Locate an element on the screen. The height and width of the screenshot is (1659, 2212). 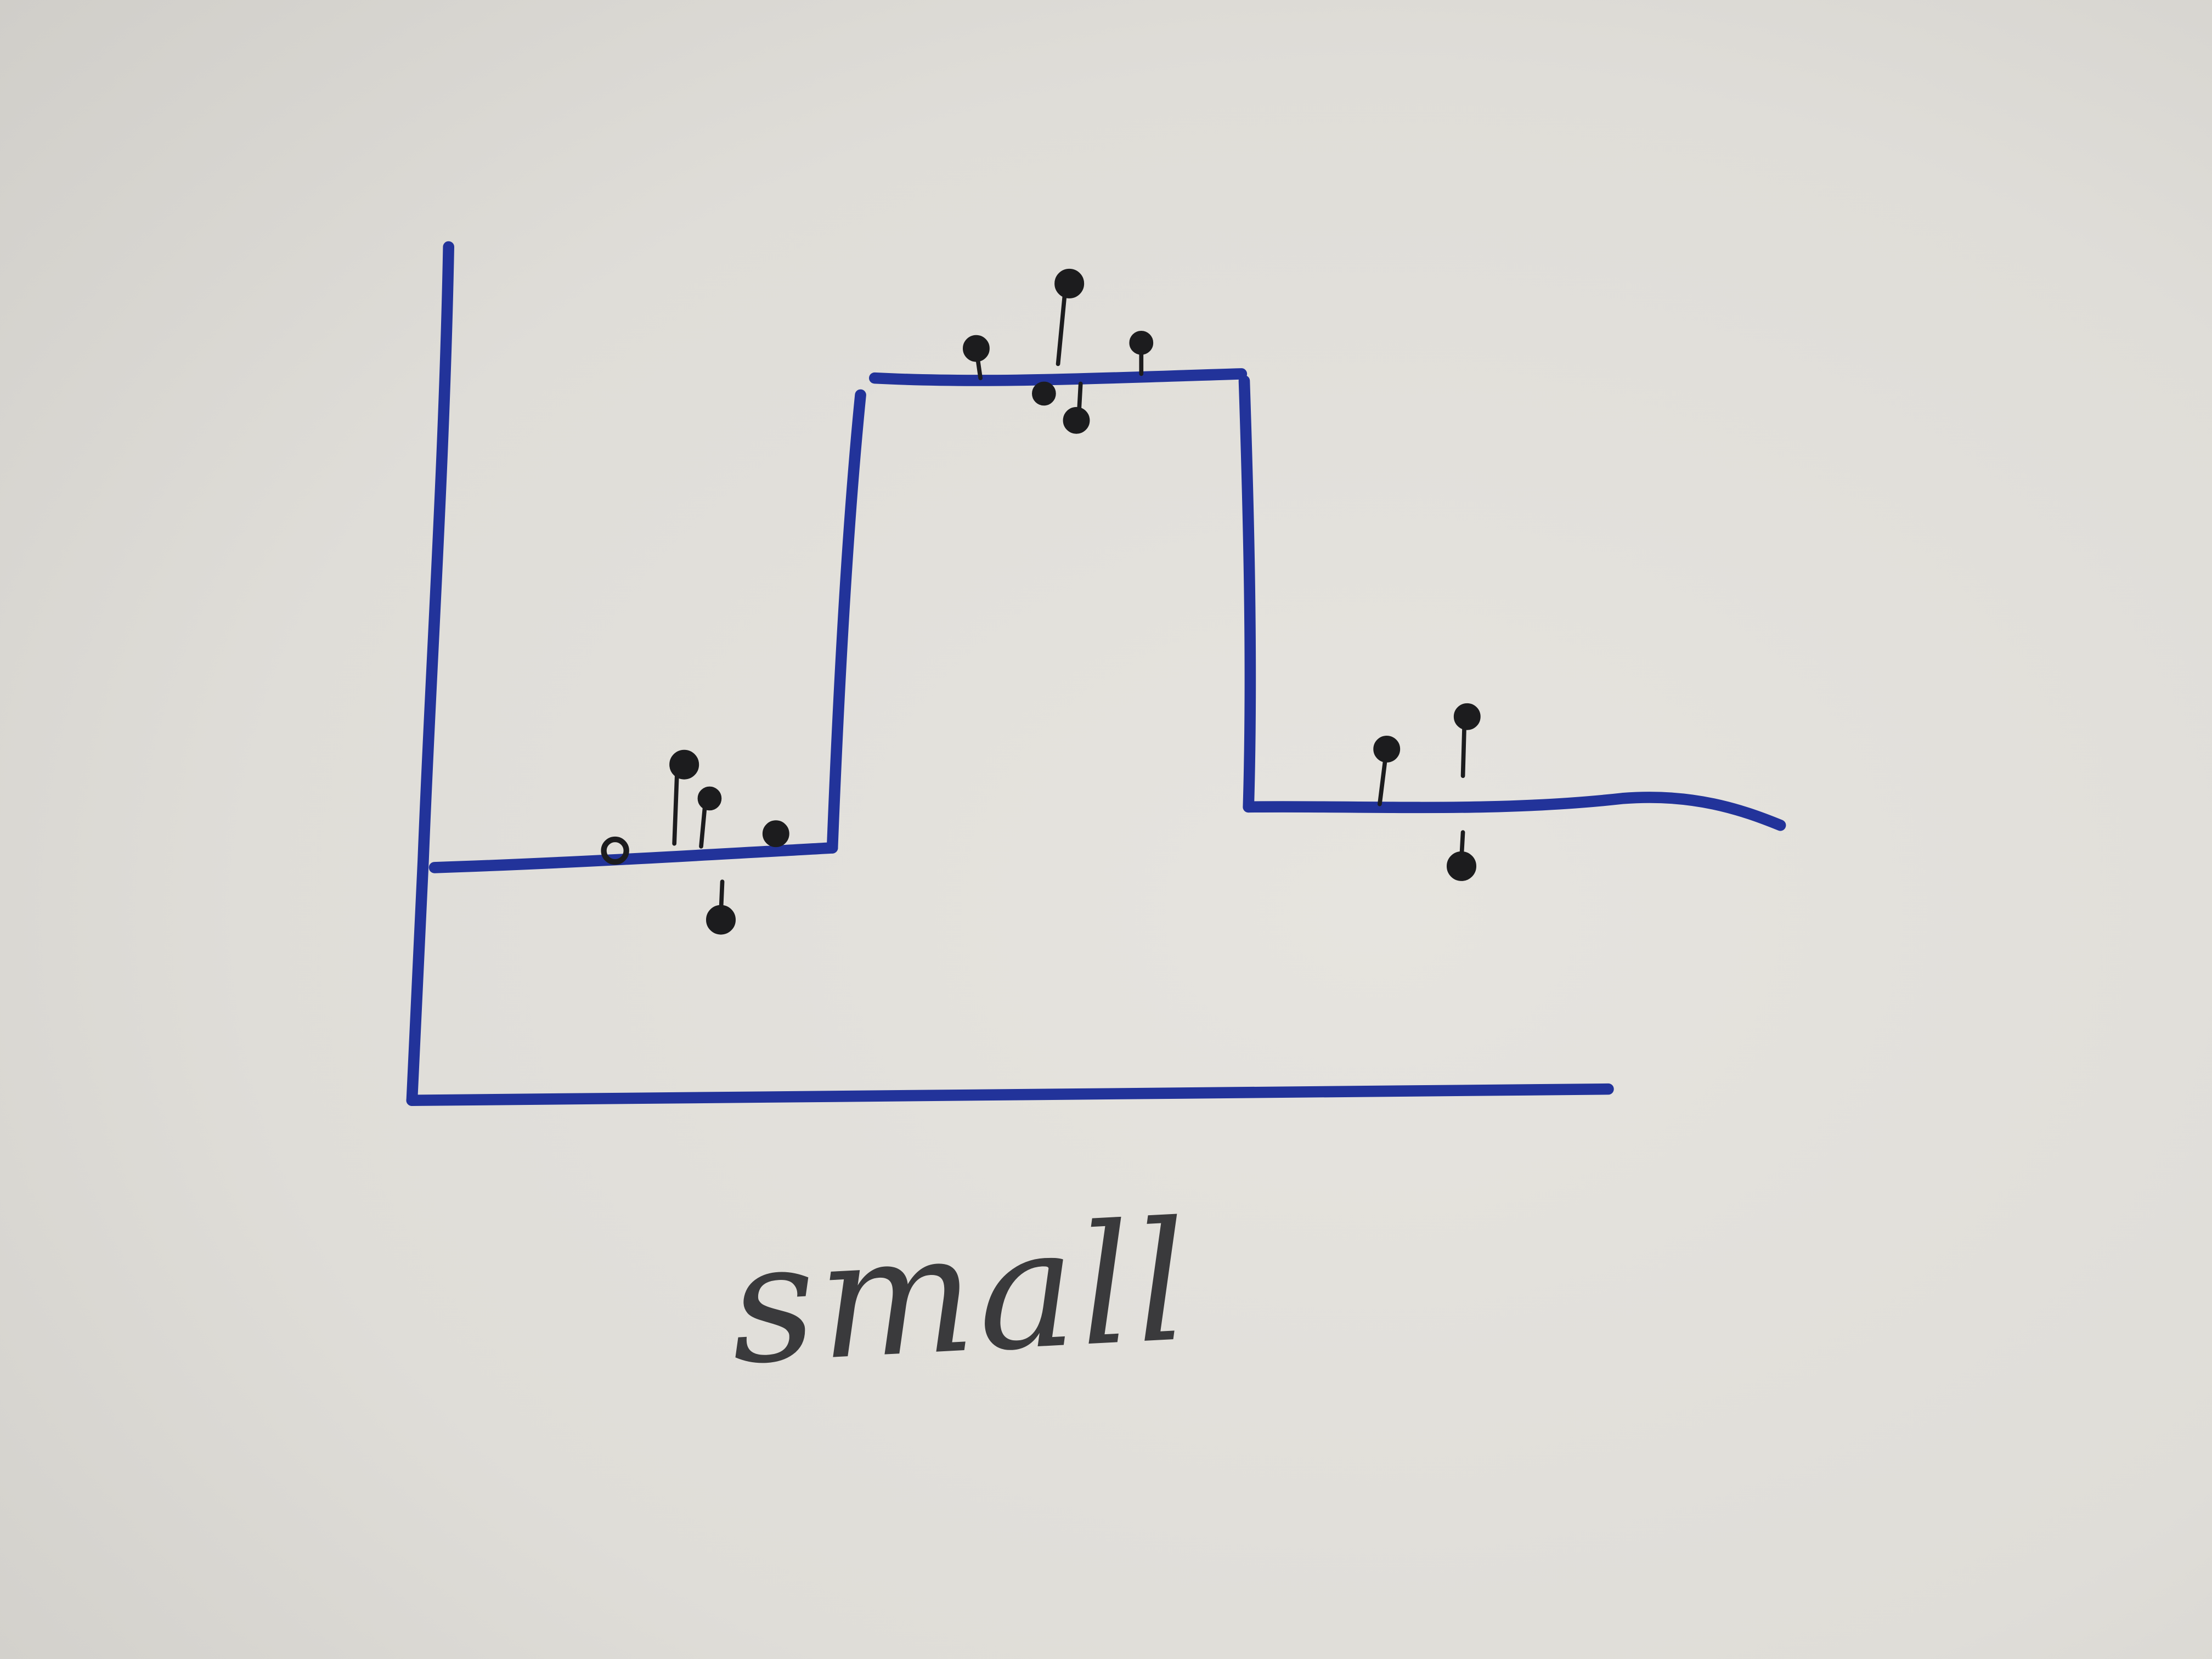
bottom-baseline-line is located at coordinates (1010, 1094).